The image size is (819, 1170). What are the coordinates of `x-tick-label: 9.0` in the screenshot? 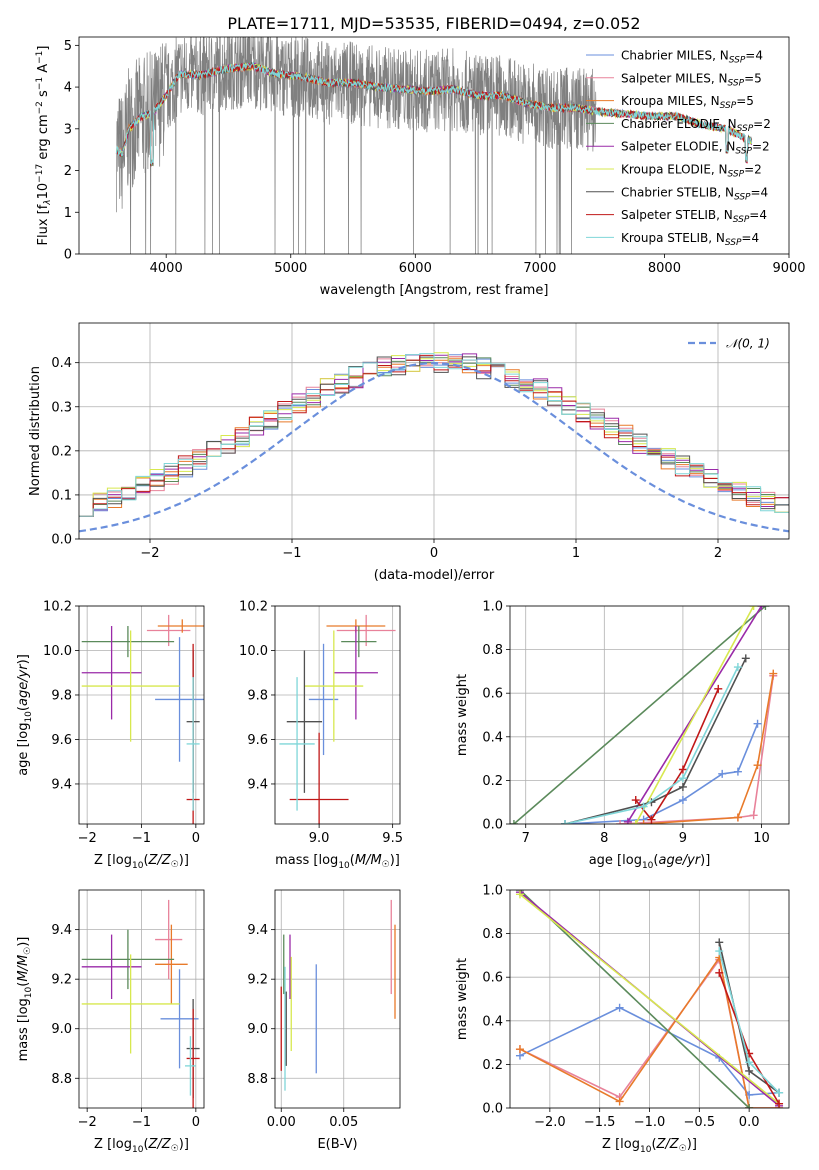 It's located at (319, 838).